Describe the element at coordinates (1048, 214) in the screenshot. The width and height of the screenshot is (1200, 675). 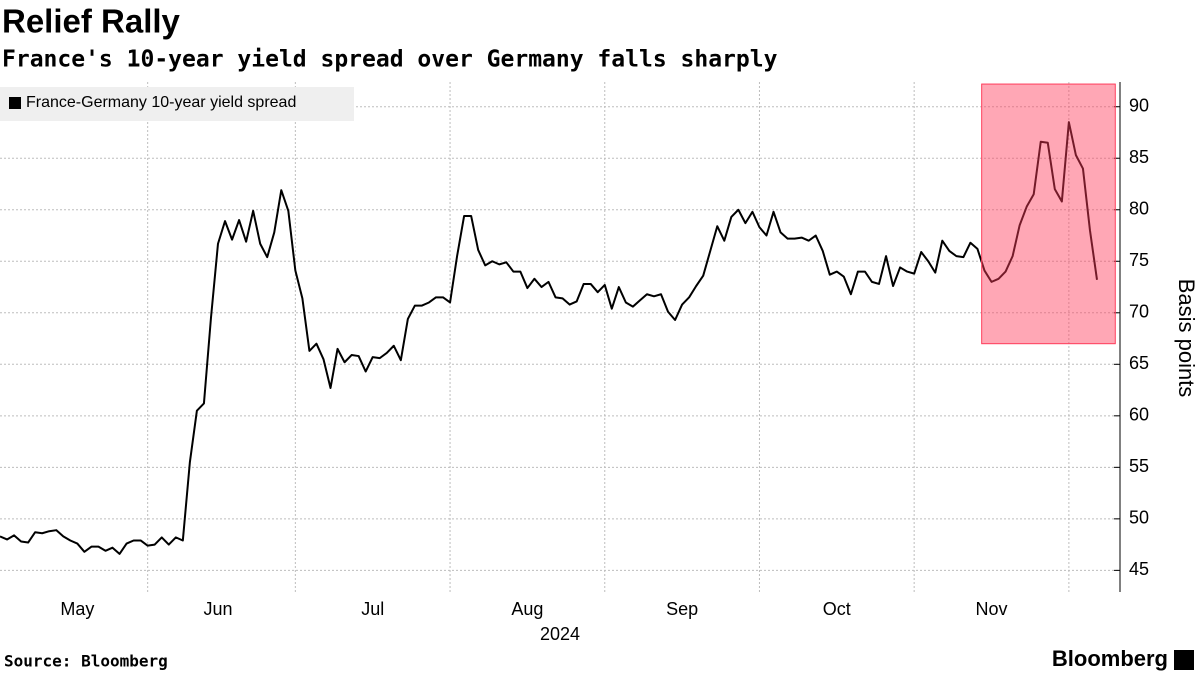
I see `highlight-box` at that location.